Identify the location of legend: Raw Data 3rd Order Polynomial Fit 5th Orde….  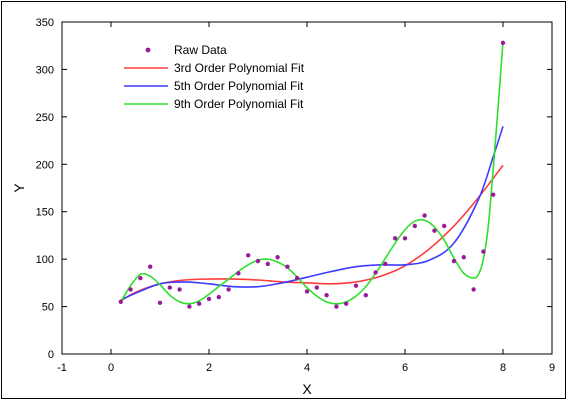
(214, 77).